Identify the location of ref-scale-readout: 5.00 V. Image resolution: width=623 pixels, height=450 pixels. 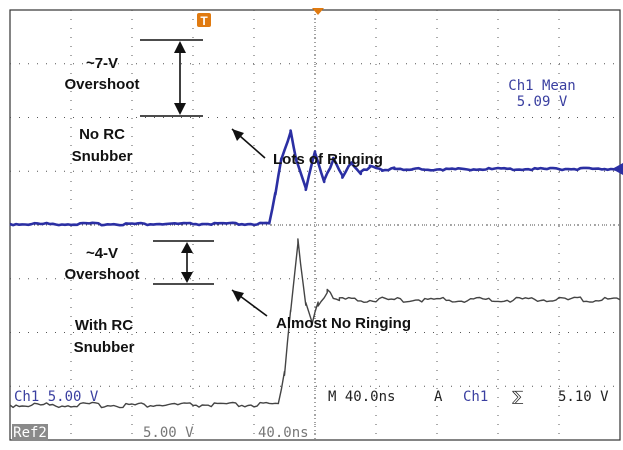
(168, 433).